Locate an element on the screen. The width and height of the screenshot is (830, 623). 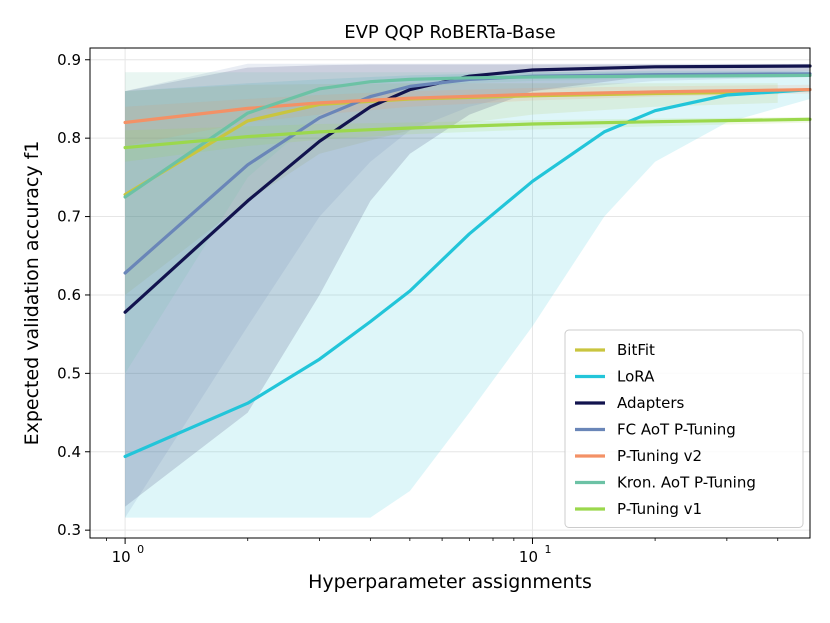
legend-box is located at coordinates (684, 428).